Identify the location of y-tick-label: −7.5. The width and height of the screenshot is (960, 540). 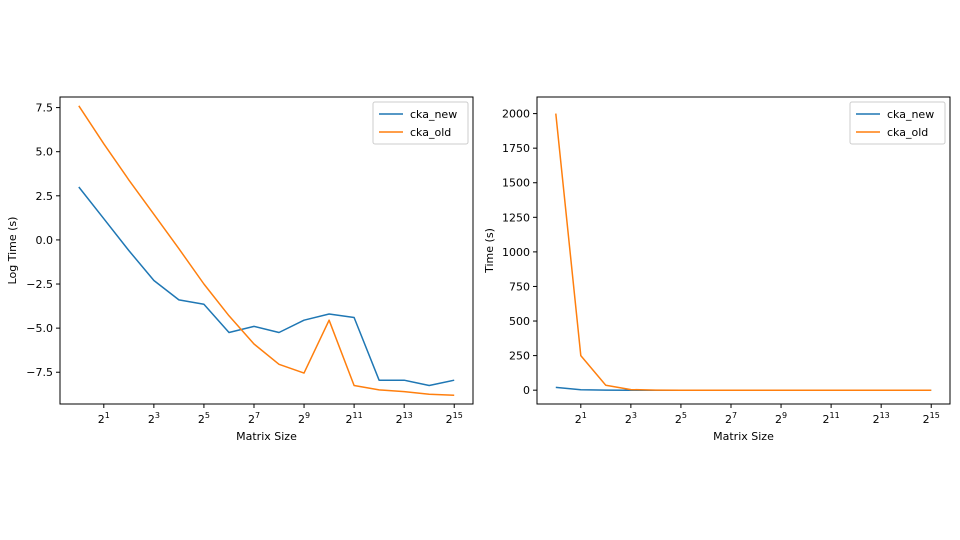
(39, 372).